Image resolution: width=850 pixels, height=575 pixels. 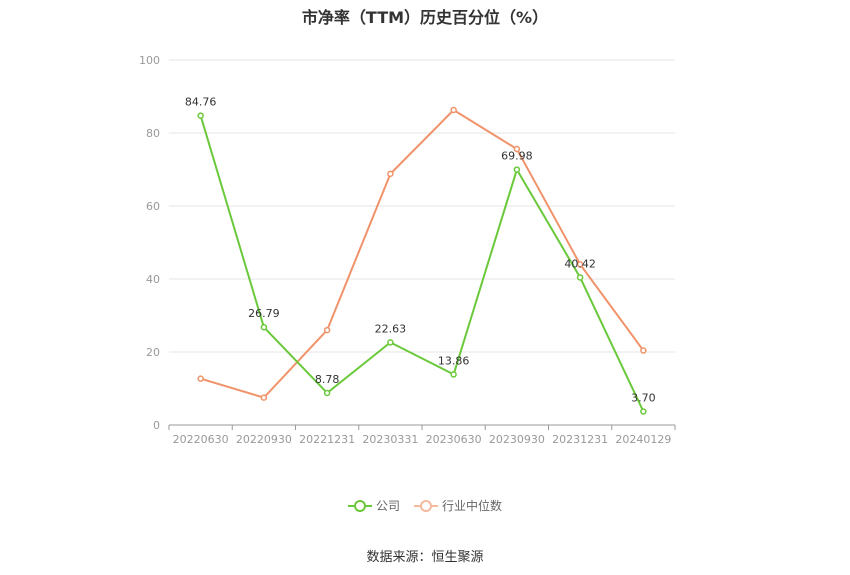 What do you see at coordinates (149, 60) in the screenshot?
I see `y-tick-label: 100` at bounding box center [149, 60].